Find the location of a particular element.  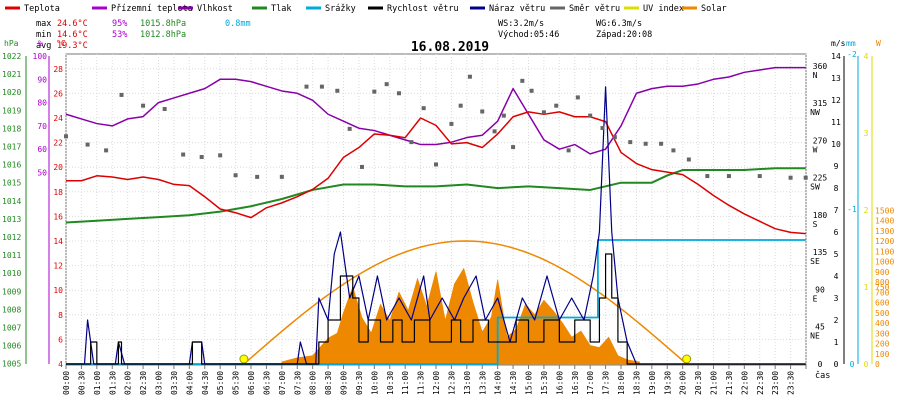

y-tick-ms: 12 is located at coordinates (836, 100).